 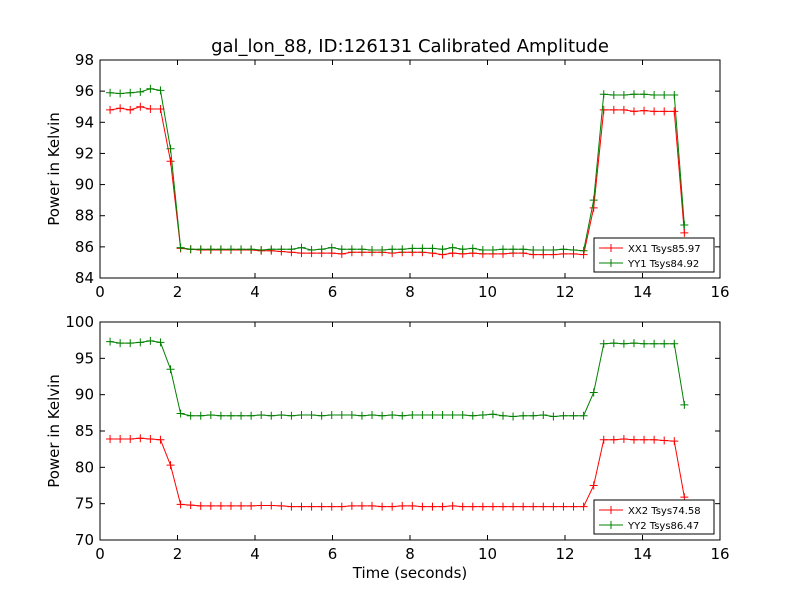 I want to click on x-tick-label: 0, so click(x=100, y=554).